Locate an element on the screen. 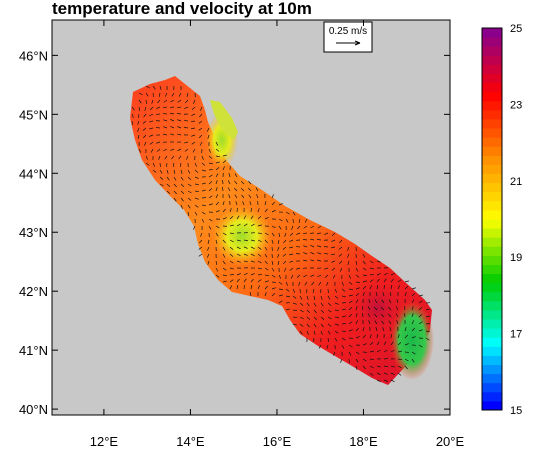 Image resolution: width=543 pixels, height=449 pixels. colorbar-label: 17 is located at coordinates (516, 335).